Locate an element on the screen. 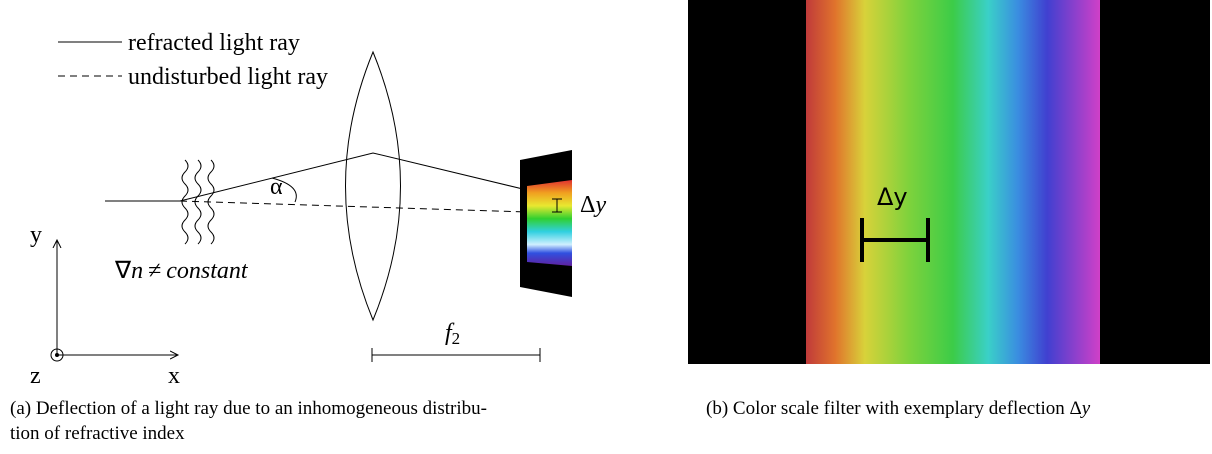 The width and height of the screenshot is (1212, 454). y-axis-label: y is located at coordinates (36, 235).